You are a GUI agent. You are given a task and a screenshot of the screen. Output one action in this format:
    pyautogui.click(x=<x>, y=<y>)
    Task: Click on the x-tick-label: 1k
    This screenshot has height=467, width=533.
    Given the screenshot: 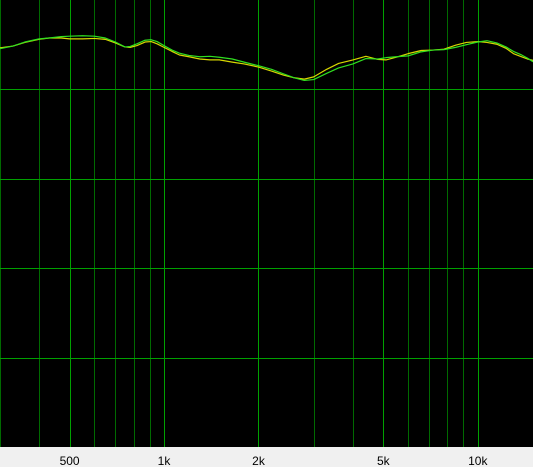 What is the action you would take?
    pyautogui.click(x=165, y=460)
    